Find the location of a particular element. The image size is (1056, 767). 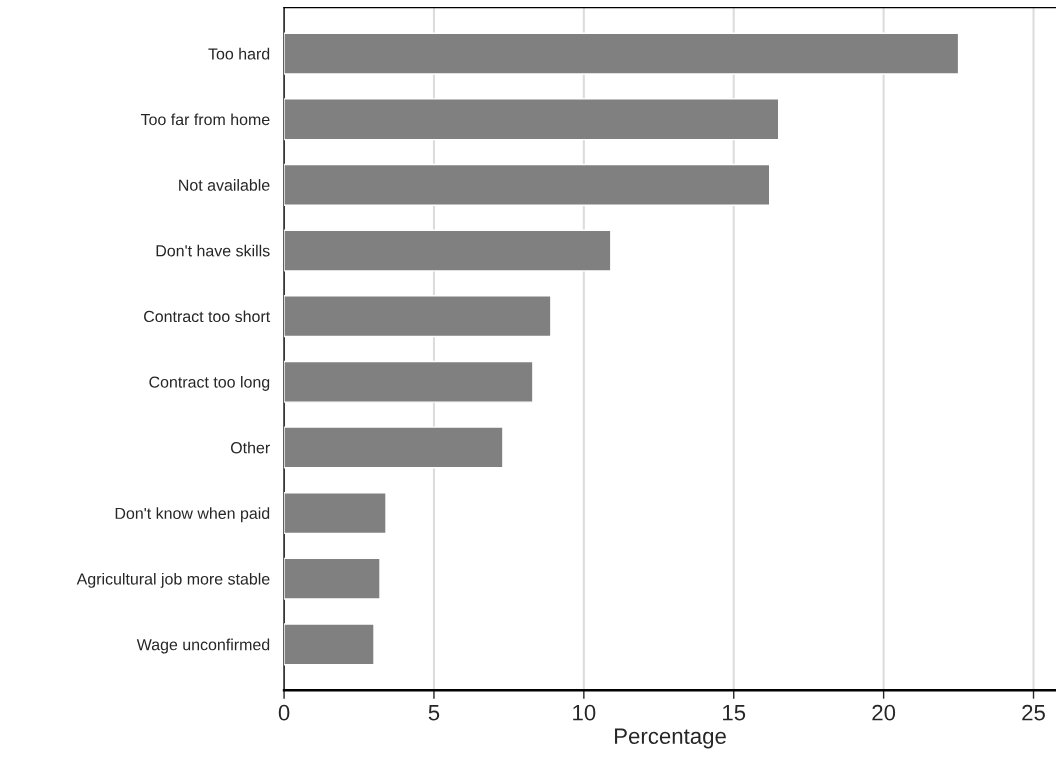

x-axis-title: Percentage is located at coordinates (670, 738).